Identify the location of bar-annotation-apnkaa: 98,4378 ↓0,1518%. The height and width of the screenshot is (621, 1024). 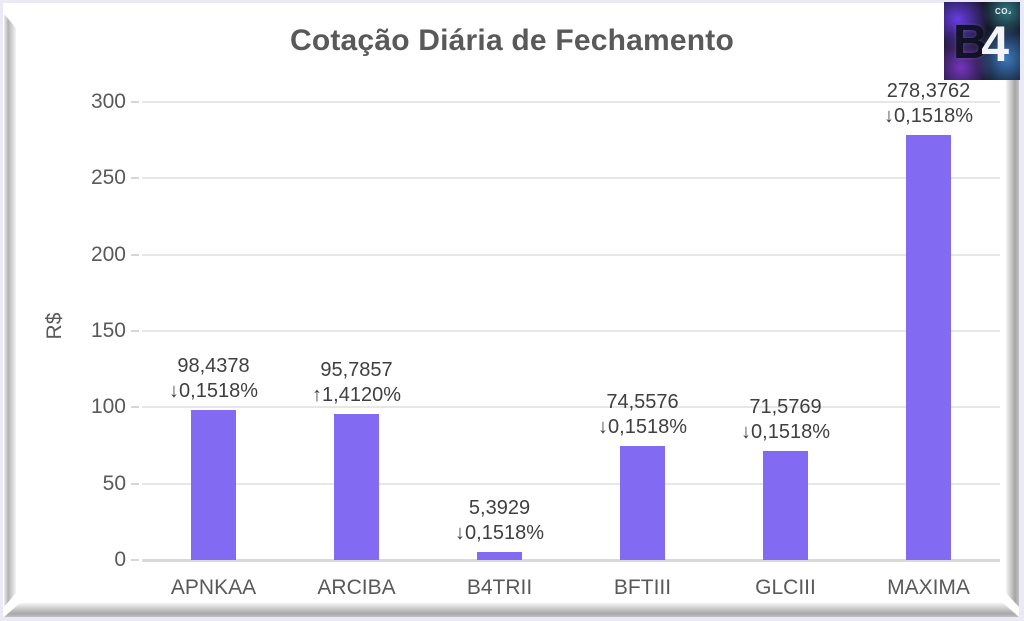
(214, 379).